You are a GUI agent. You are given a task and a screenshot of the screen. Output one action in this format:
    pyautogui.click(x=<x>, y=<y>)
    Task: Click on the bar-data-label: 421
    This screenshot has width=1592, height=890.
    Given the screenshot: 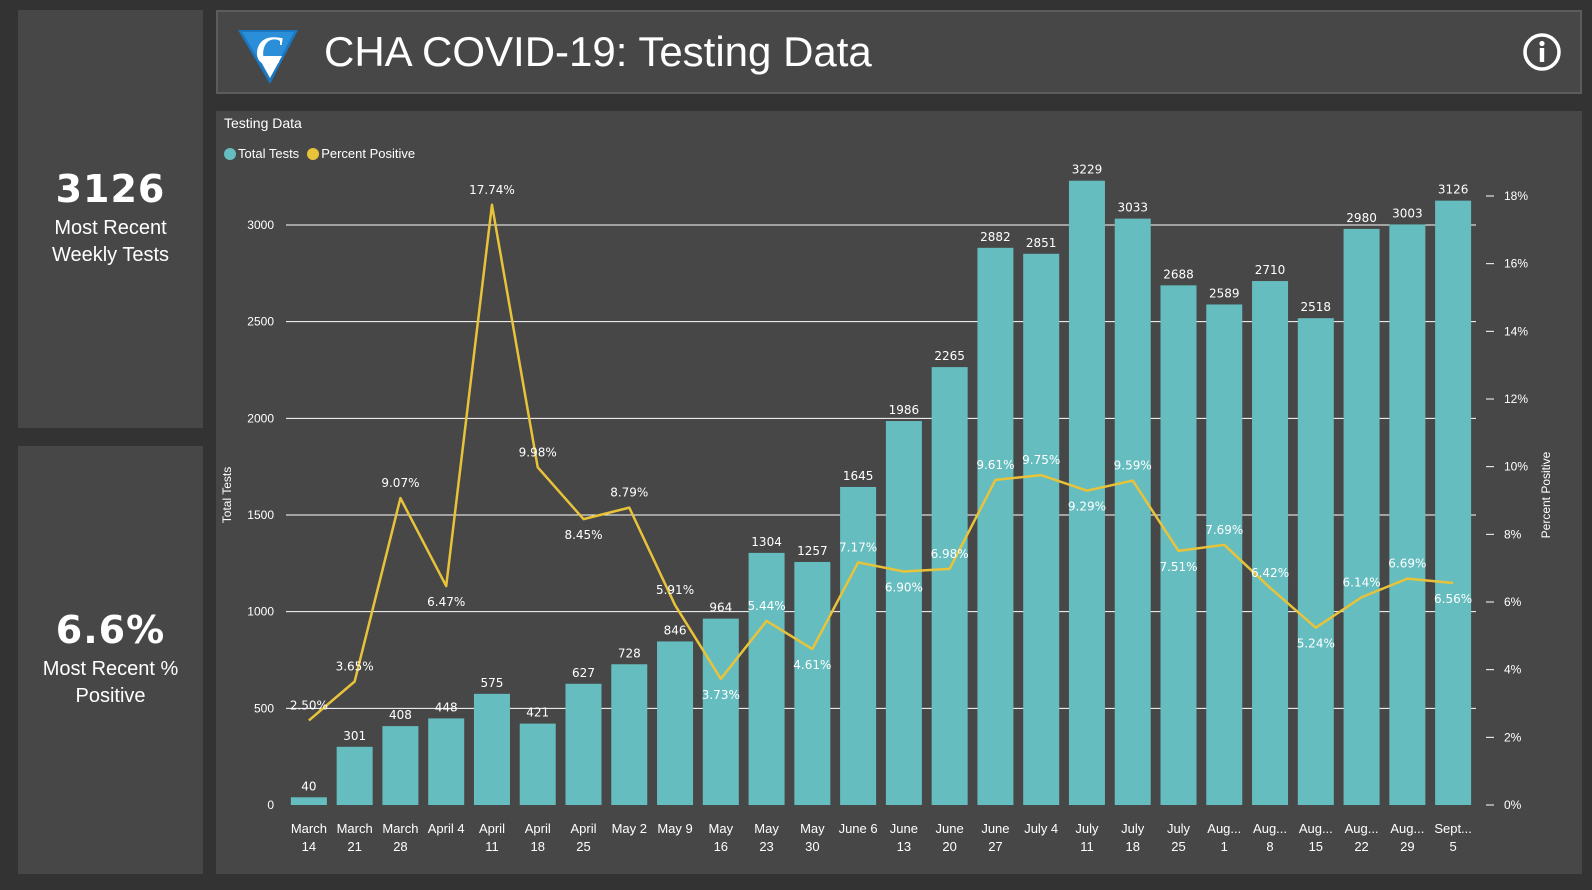 What is the action you would take?
    pyautogui.click(x=537, y=713)
    